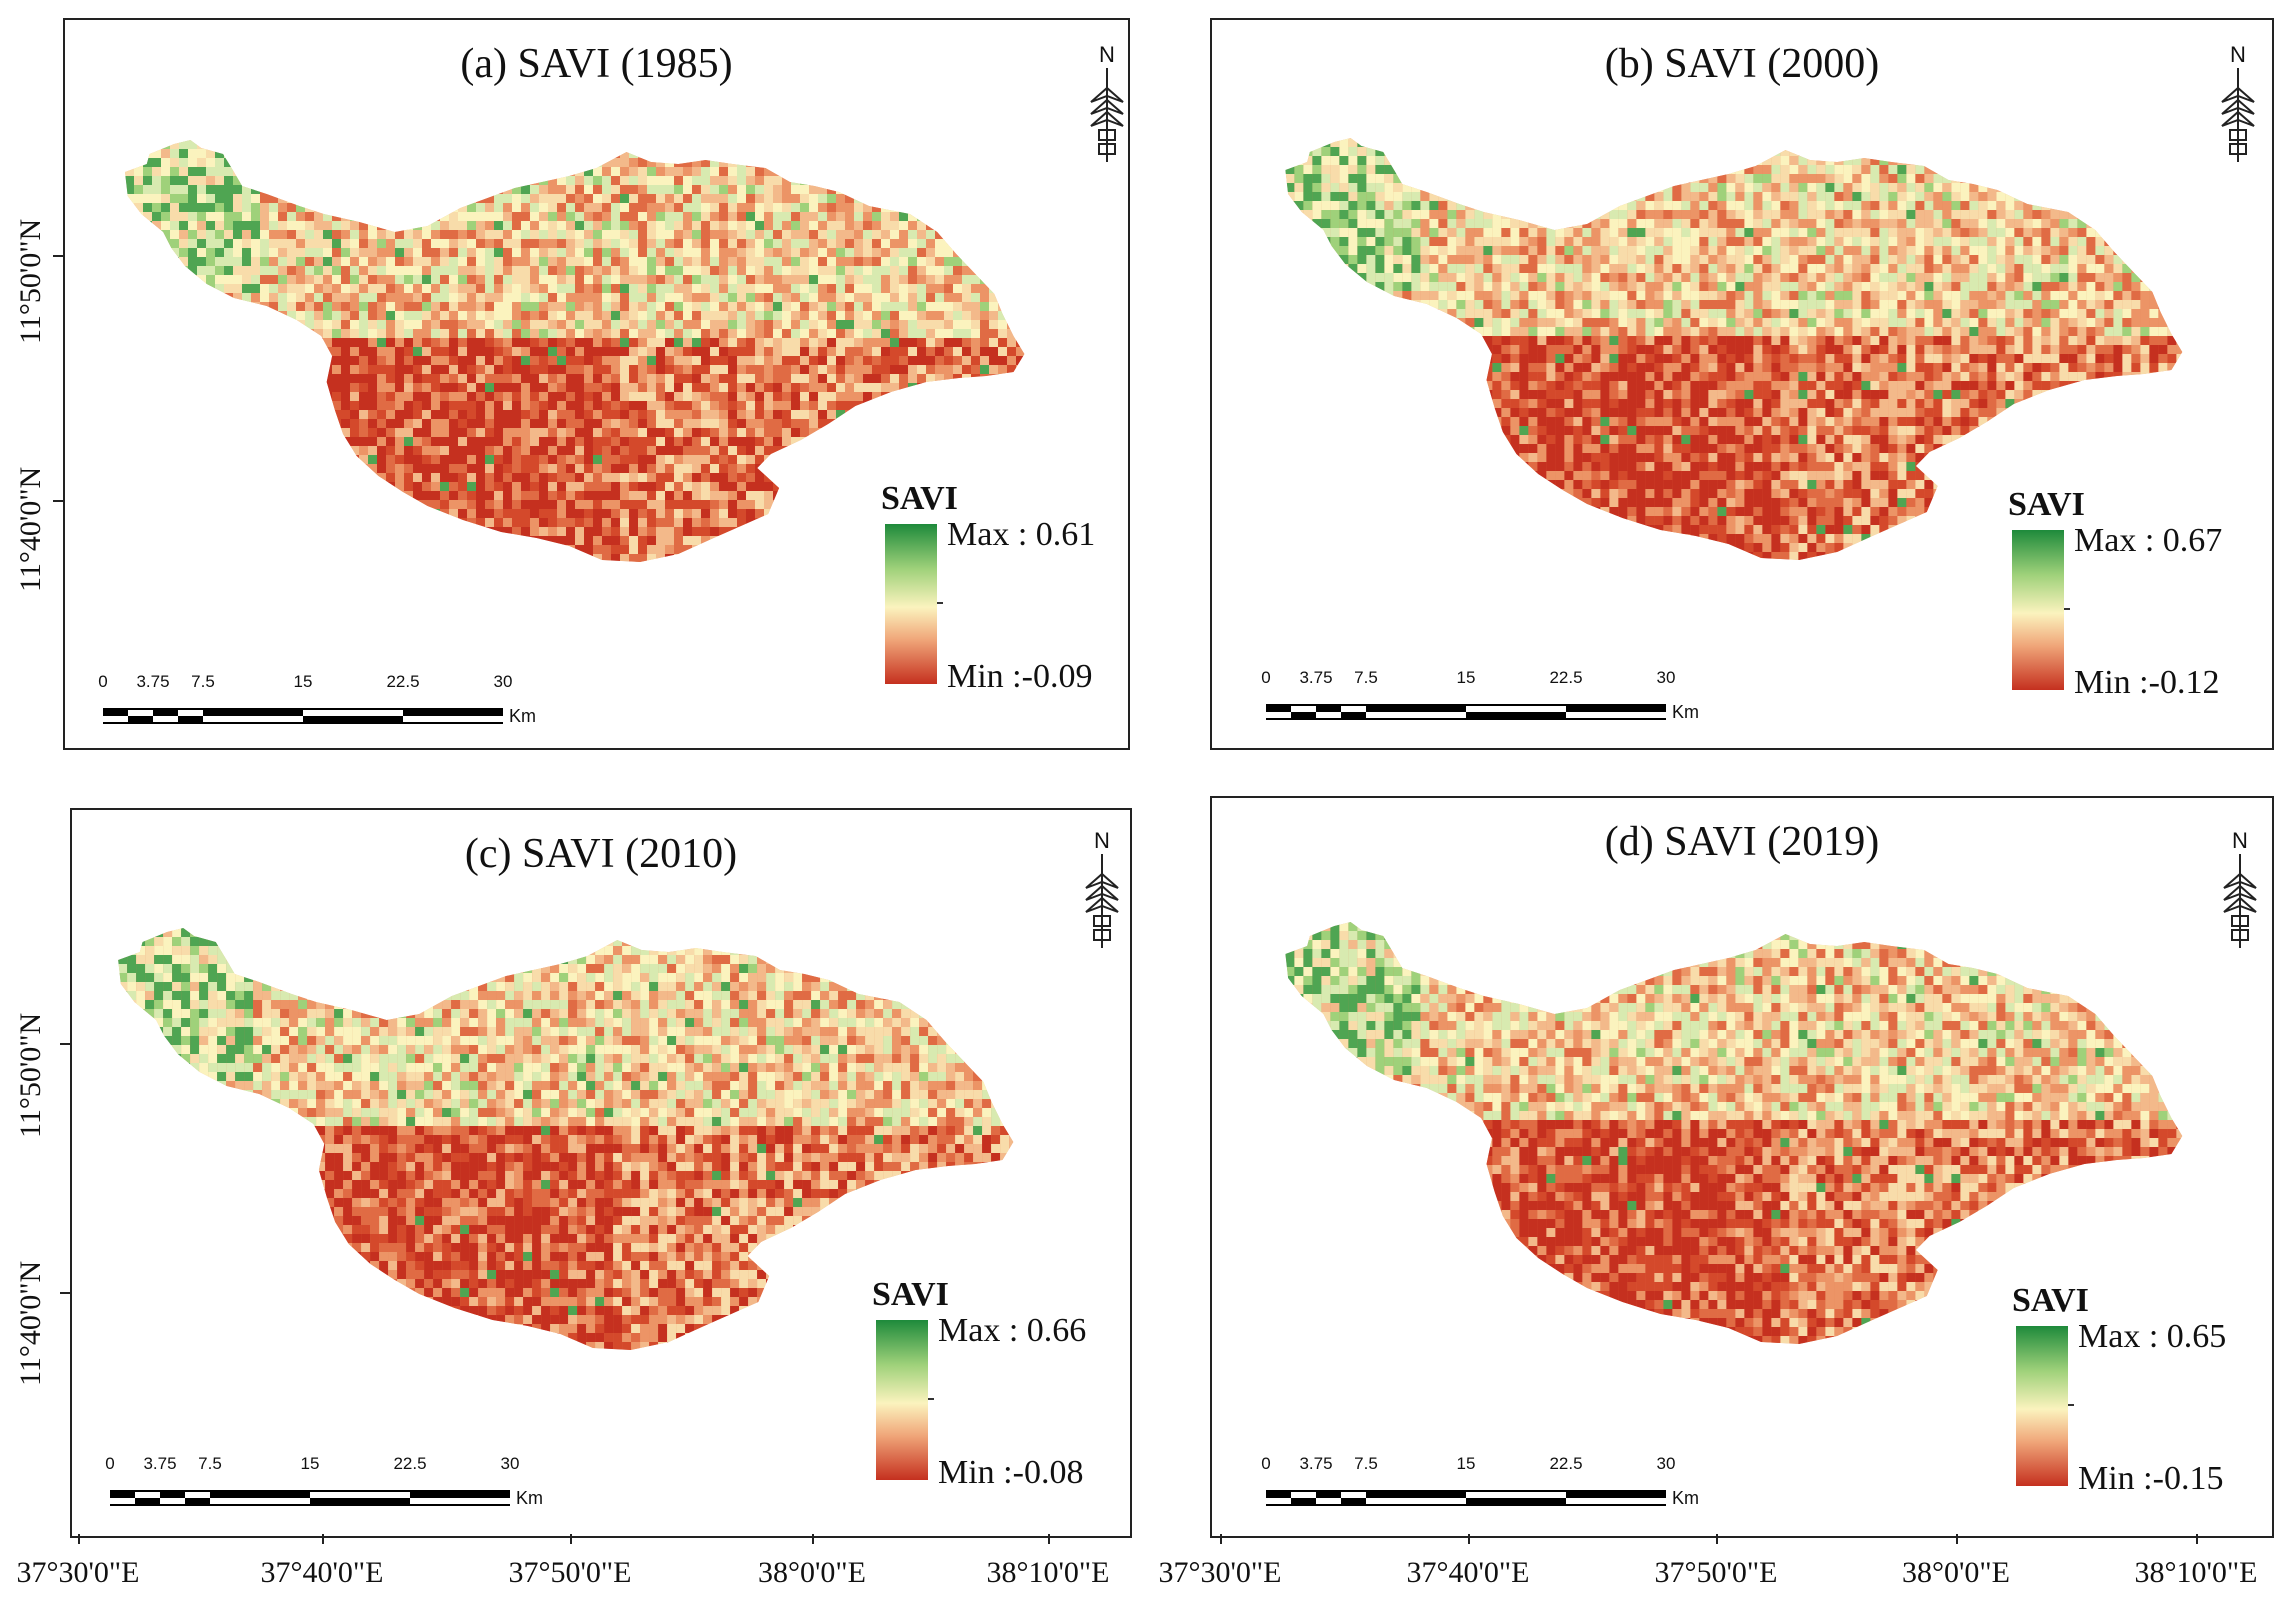 Image resolution: width=2290 pixels, height=1600 pixels. What do you see at coordinates (2152, 1336) in the screenshot?
I see `legend-max-label: Max : 0.65` at bounding box center [2152, 1336].